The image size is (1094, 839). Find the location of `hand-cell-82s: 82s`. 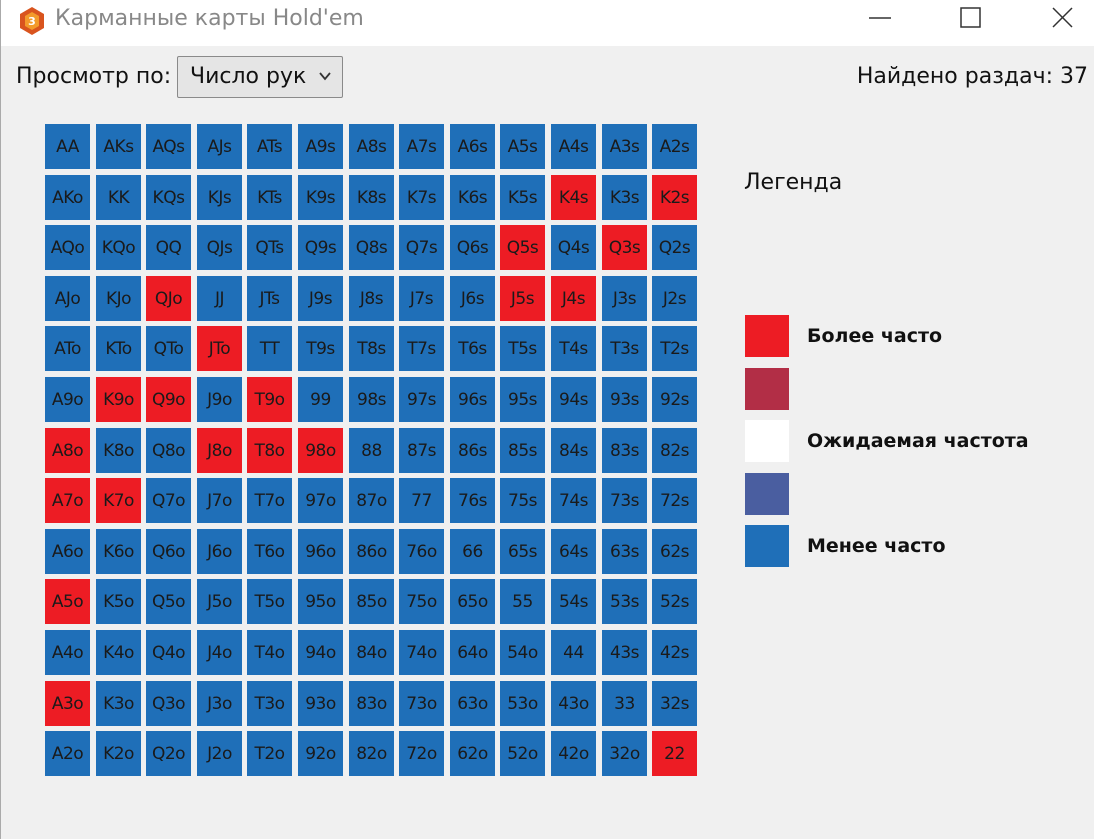

hand-cell-82s: 82s is located at coordinates (674, 450).